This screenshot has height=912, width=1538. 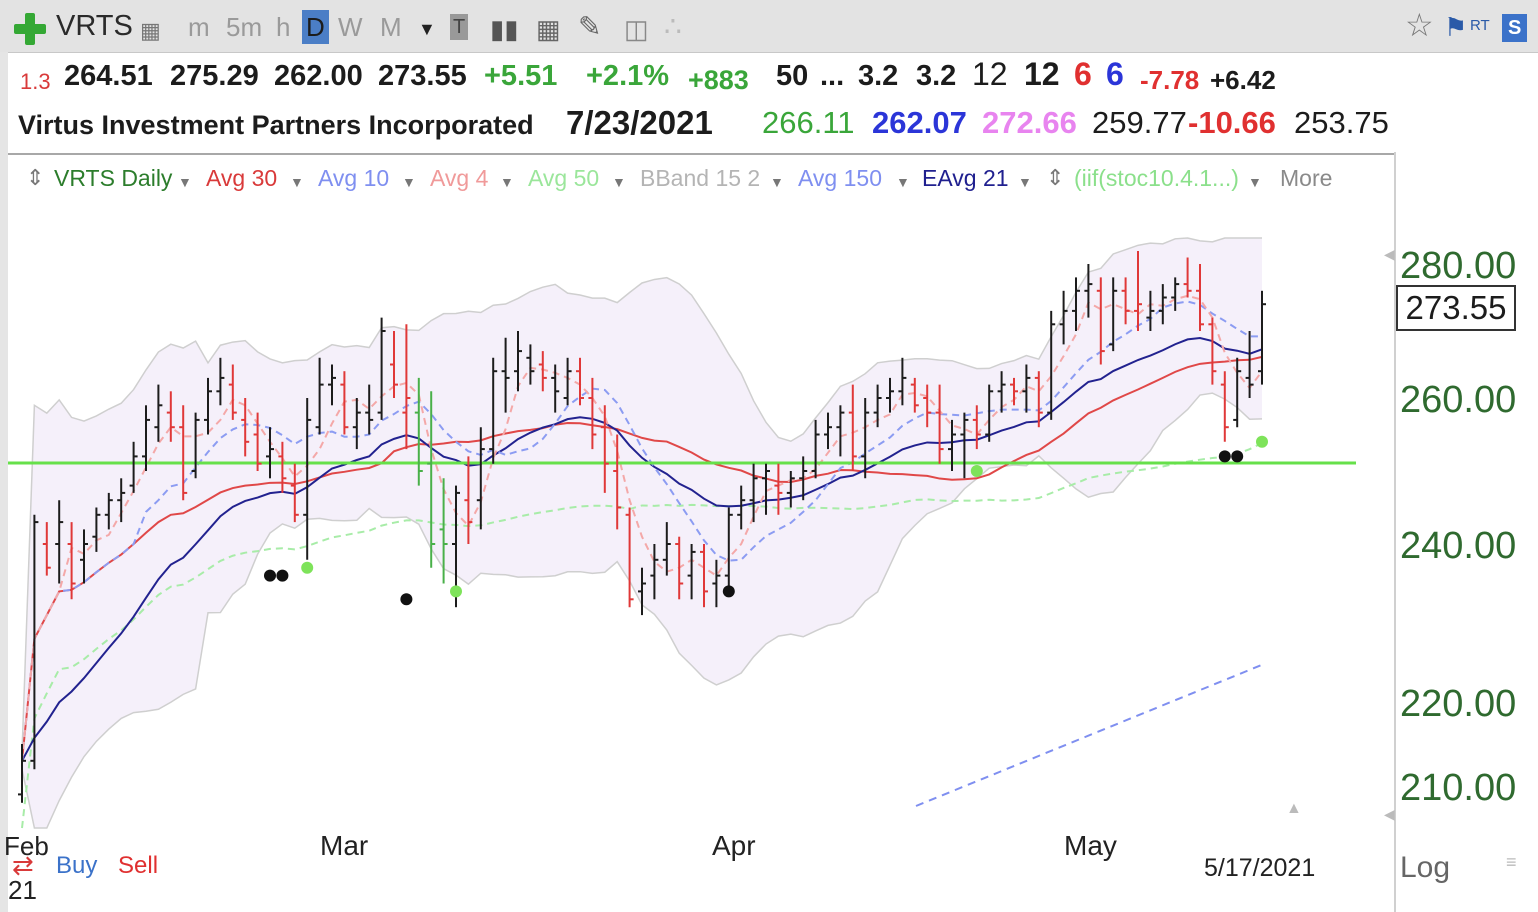 What do you see at coordinates (422, 76) in the screenshot?
I see `quote-close: 273.55` at bounding box center [422, 76].